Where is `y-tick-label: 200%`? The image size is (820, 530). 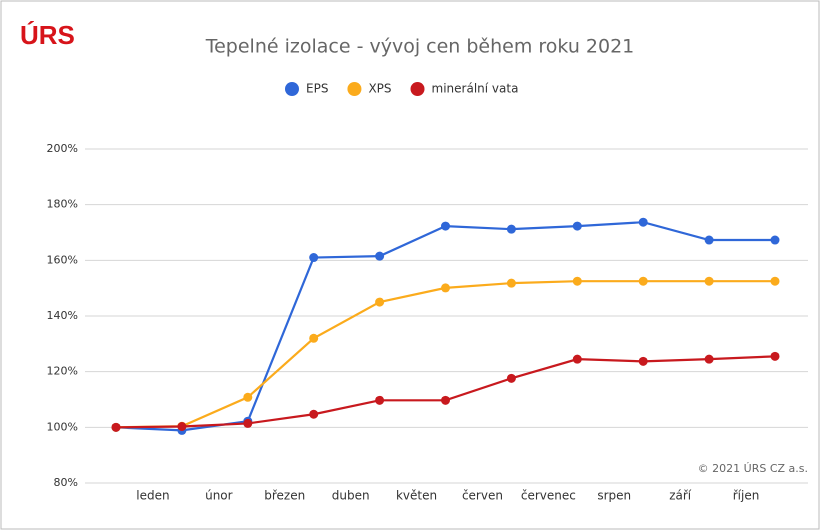
y-tick-label: 200% is located at coordinates (62, 148).